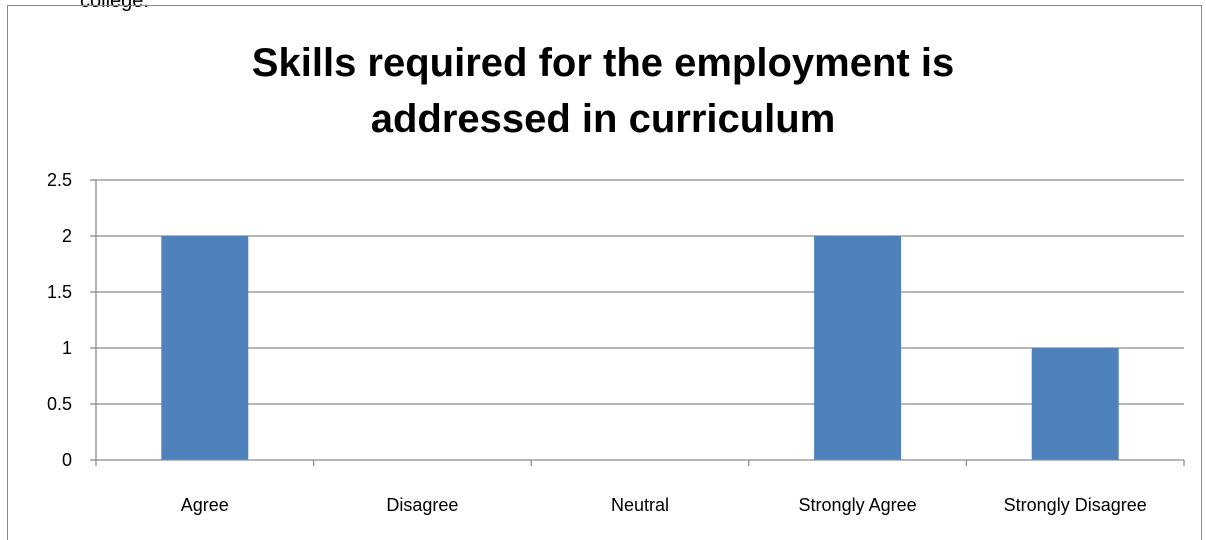 This screenshot has width=1206, height=540. Describe the element at coordinates (59, 404) in the screenshot. I see `y-tick-label: 0.5` at that location.